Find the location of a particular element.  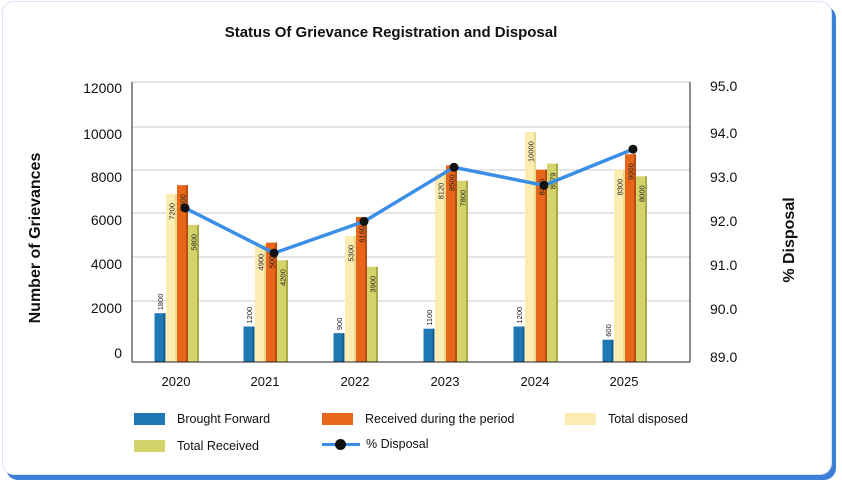

data-label-2024-0: 1200 is located at coordinates (519, 315).